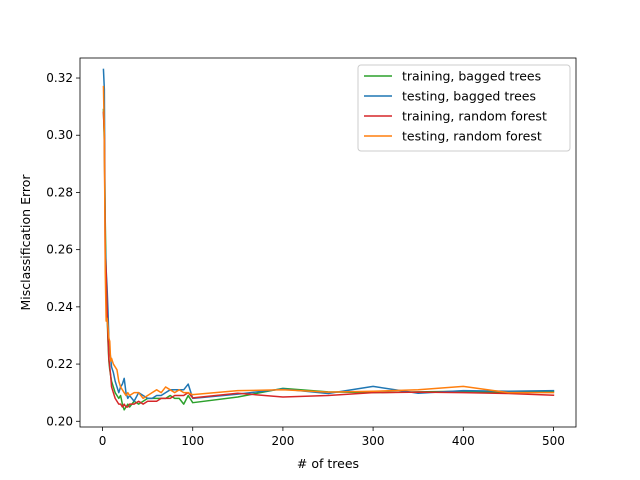 This screenshot has width=640, height=480. Describe the element at coordinates (59, 364) in the screenshot. I see `y-tick-label-1: 0.22` at that location.